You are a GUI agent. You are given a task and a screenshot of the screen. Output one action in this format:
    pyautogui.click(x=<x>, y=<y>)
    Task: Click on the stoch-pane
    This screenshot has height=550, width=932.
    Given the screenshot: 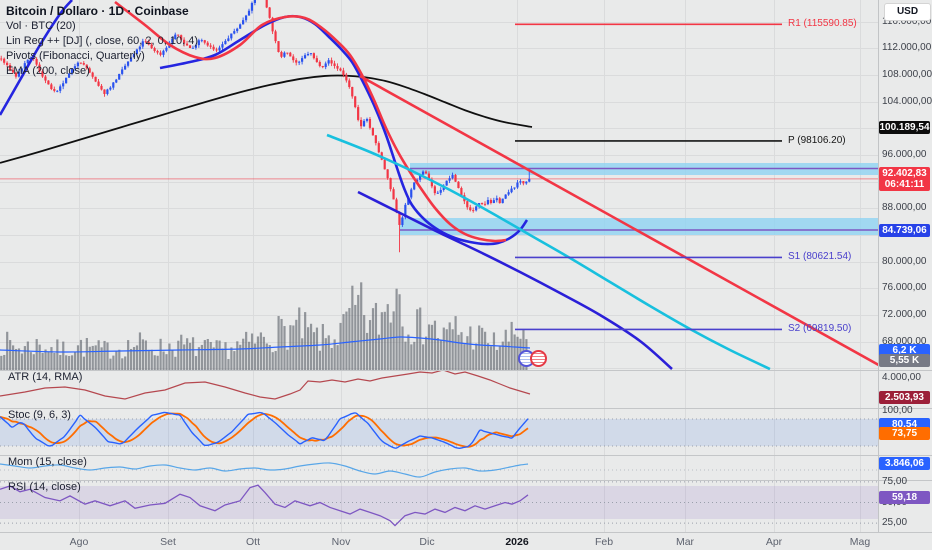 What is the action you would take?
    pyautogui.click(x=439, y=430)
    